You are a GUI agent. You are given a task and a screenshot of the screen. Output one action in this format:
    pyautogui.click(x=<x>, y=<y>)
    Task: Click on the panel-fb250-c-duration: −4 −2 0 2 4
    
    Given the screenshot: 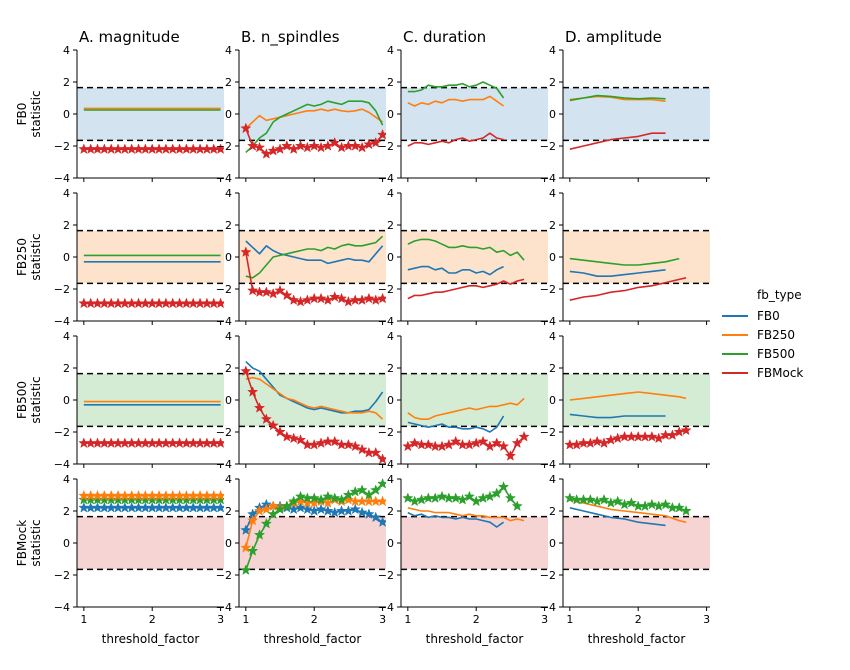 What is the action you would take?
    pyautogui.click(x=463, y=257)
    